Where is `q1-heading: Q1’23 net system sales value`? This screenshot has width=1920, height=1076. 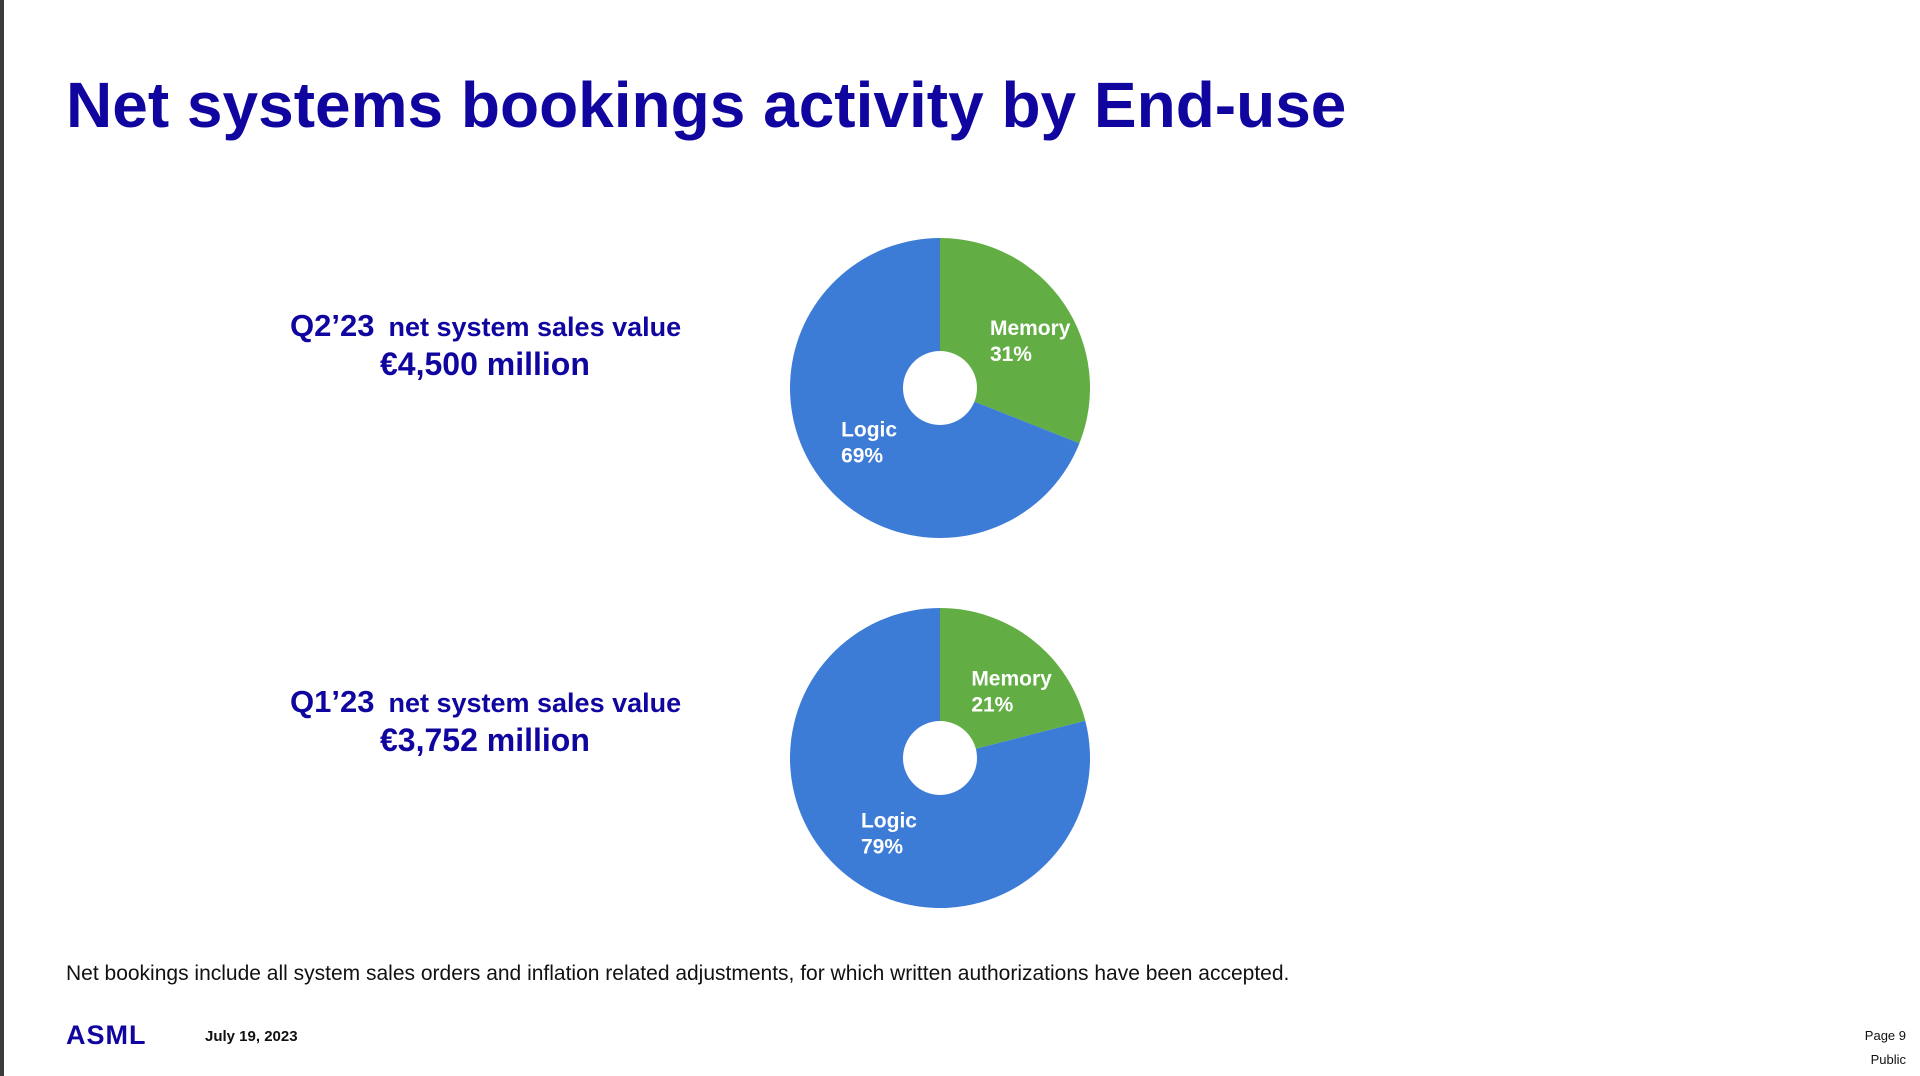
q1-heading: Q1’23 net system sales value is located at coordinates (500, 702).